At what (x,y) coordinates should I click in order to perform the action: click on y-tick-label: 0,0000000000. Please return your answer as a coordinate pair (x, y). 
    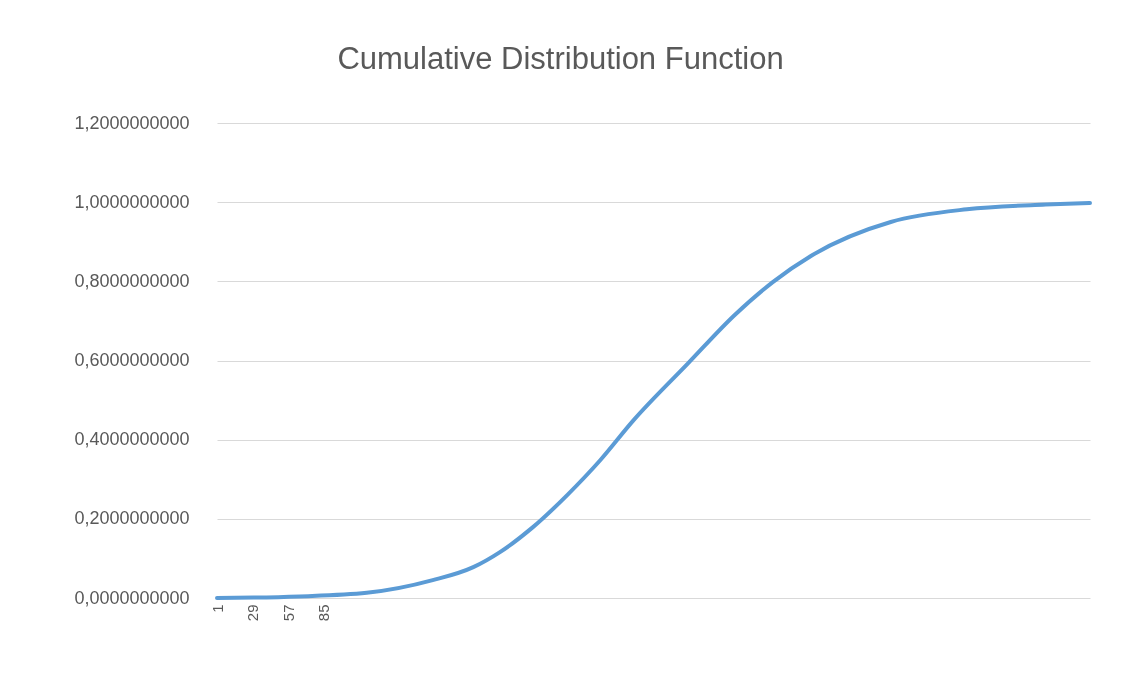
    Looking at the image, I should click on (132, 597).